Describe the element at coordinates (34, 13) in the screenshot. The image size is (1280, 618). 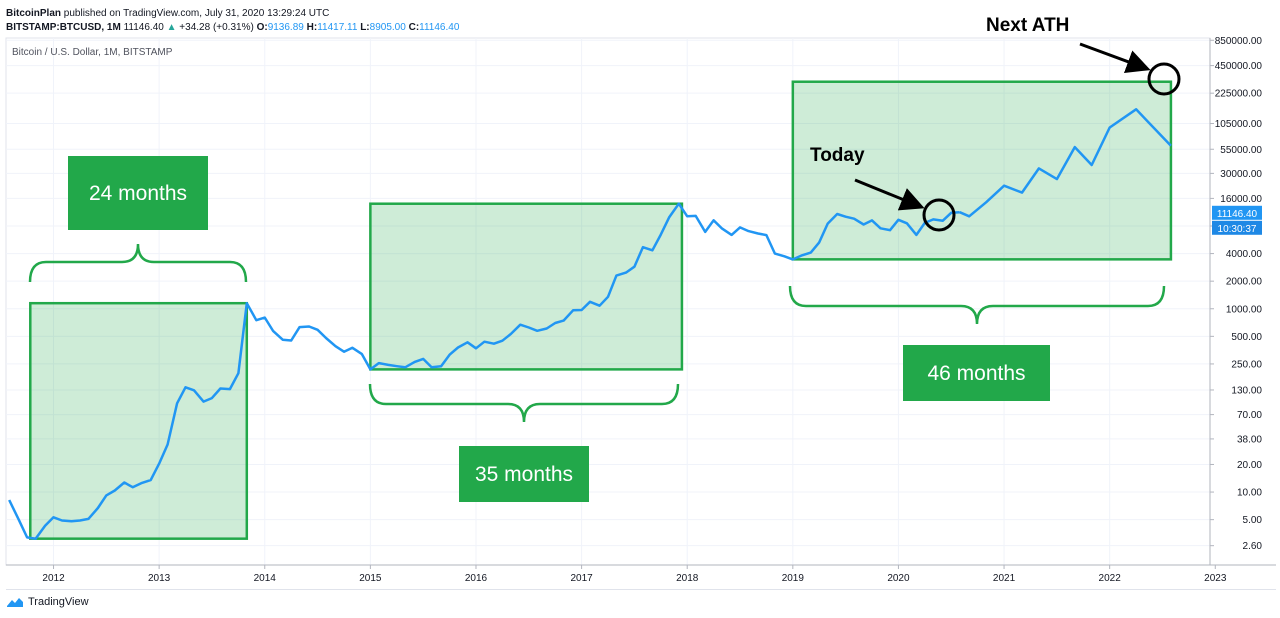
I see `publisher-name: BitcoinPlan` at that location.